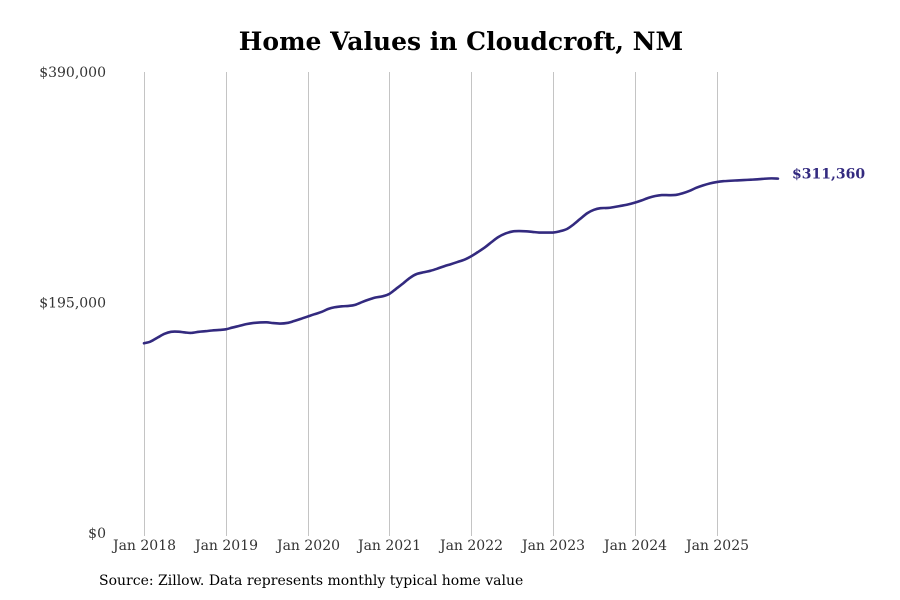 The width and height of the screenshot is (900, 600). What do you see at coordinates (461, 41) in the screenshot?
I see `chart-title: Home Values in Cloudcroft, NM` at bounding box center [461, 41].